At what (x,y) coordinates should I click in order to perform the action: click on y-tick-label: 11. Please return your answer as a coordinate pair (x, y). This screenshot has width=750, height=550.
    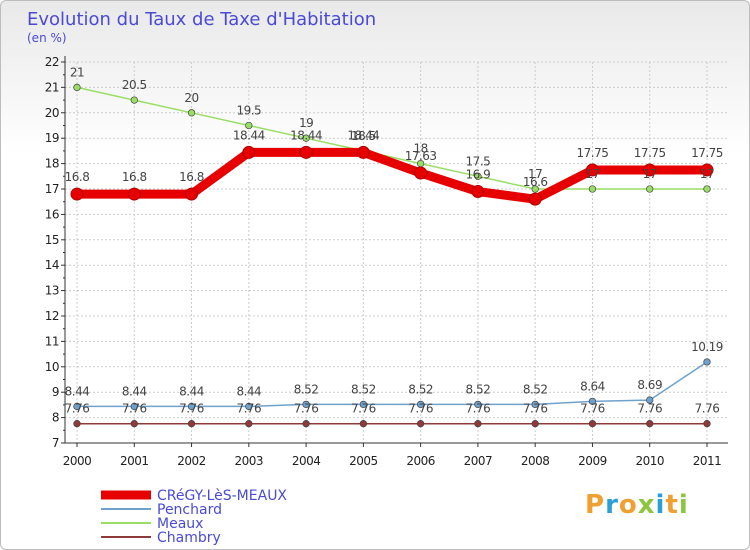
    Looking at the image, I should click on (52, 341).